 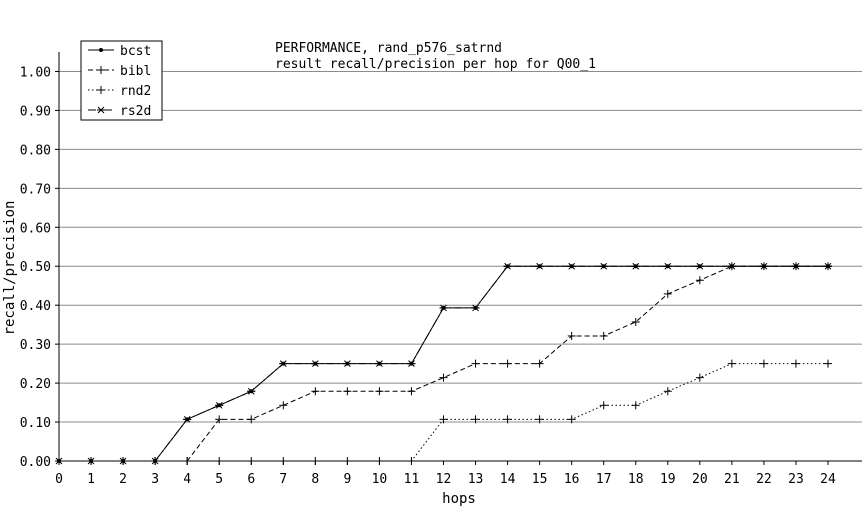 What do you see at coordinates (444, 479) in the screenshot?
I see `x-tick-label: 12` at bounding box center [444, 479].